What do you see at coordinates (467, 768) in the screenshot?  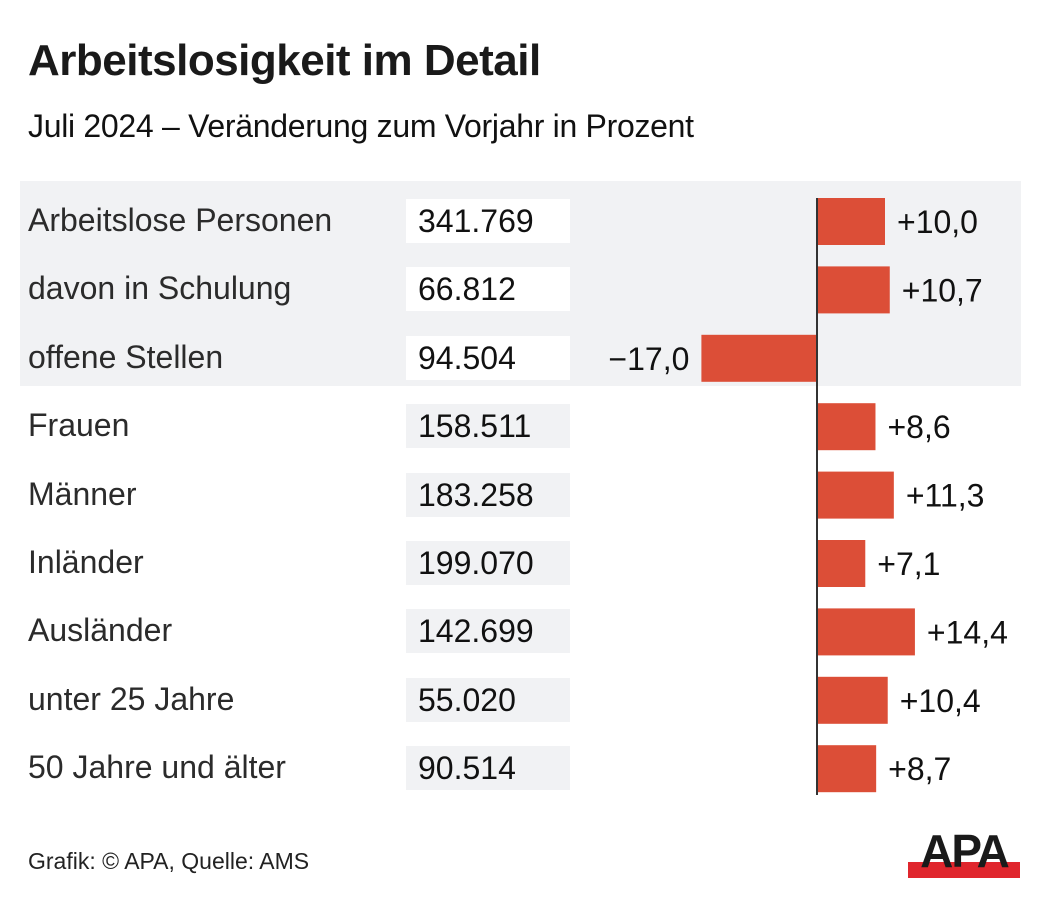 I see `absolute-value: 90.514` at bounding box center [467, 768].